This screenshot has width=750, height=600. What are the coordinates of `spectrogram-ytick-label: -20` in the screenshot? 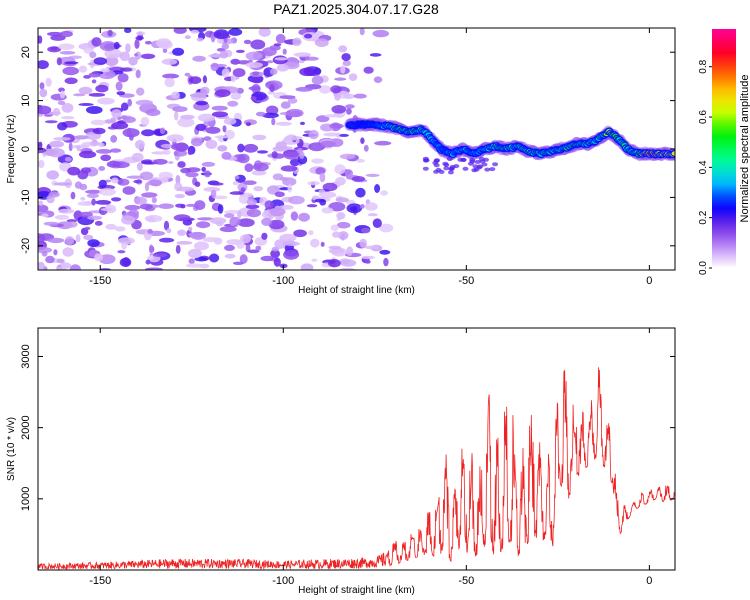 It's located at (26, 246).